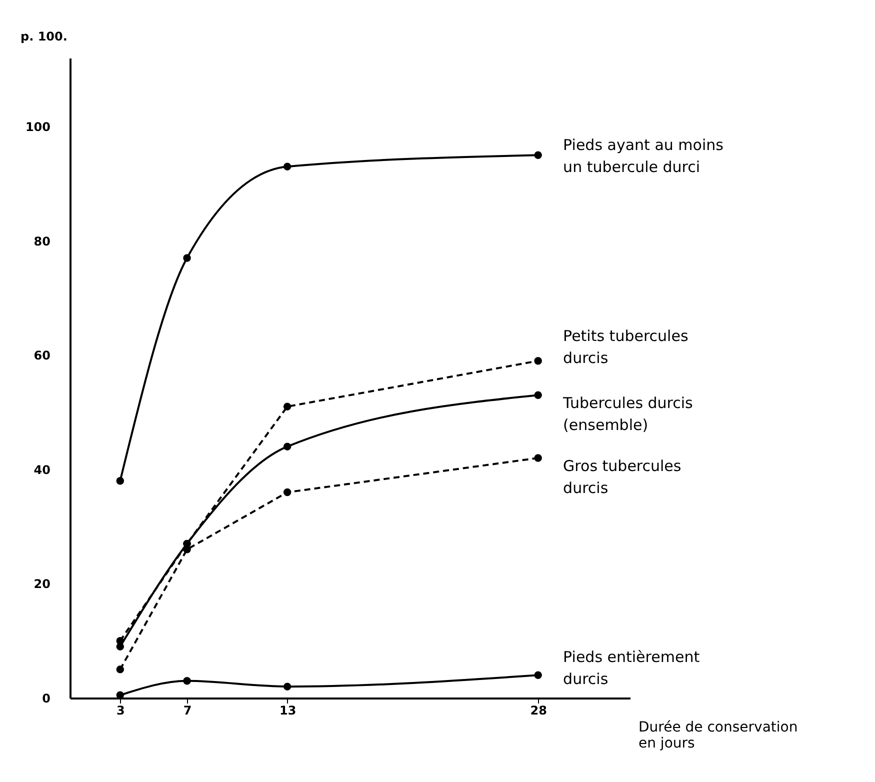 The width and height of the screenshot is (875, 782). What do you see at coordinates (37, 127) in the screenshot?
I see `y-tick-label: 100` at bounding box center [37, 127].